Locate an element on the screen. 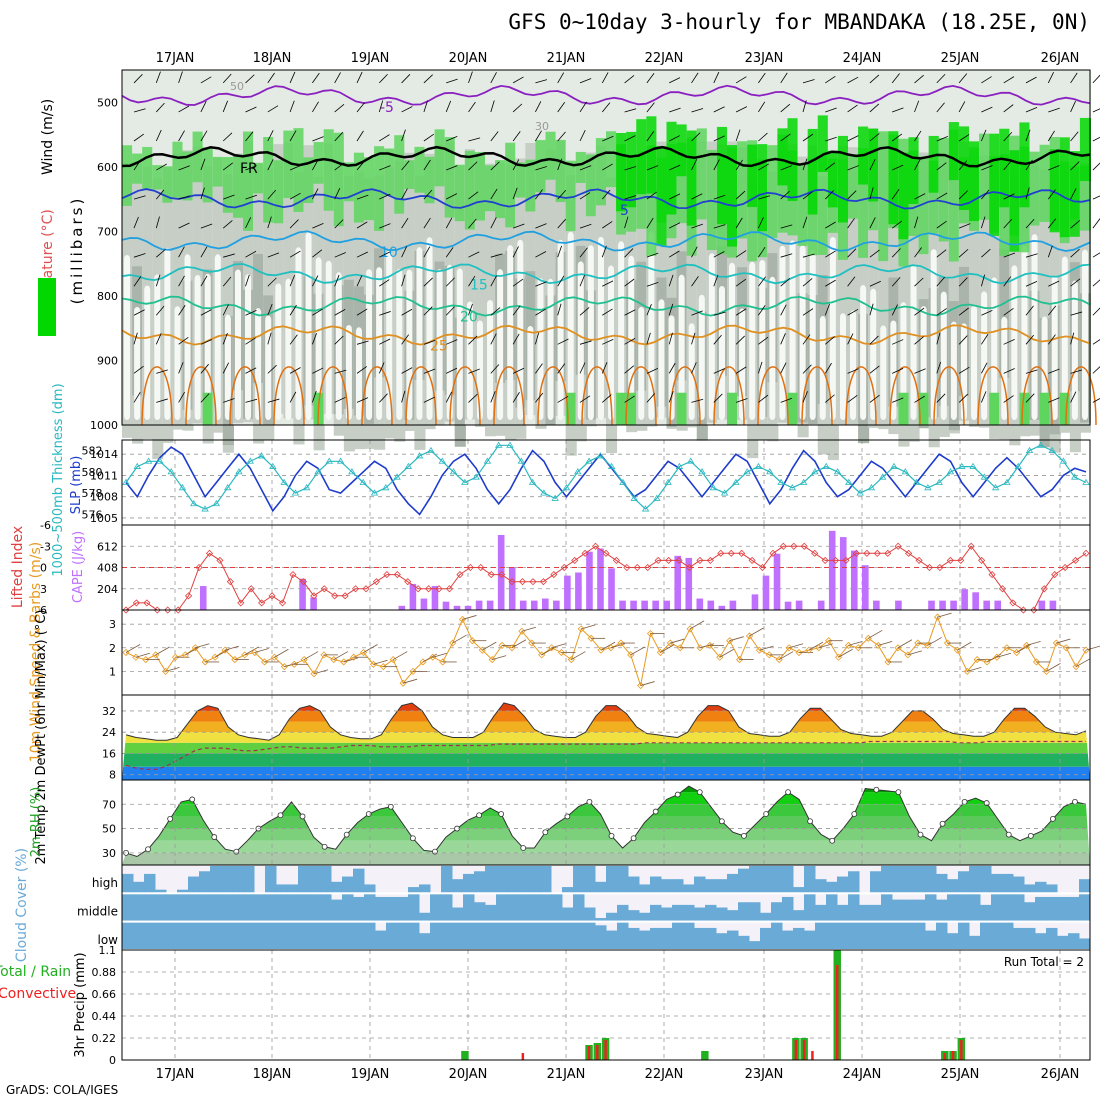  axis-label: RH (%) is located at coordinates (48, 367).